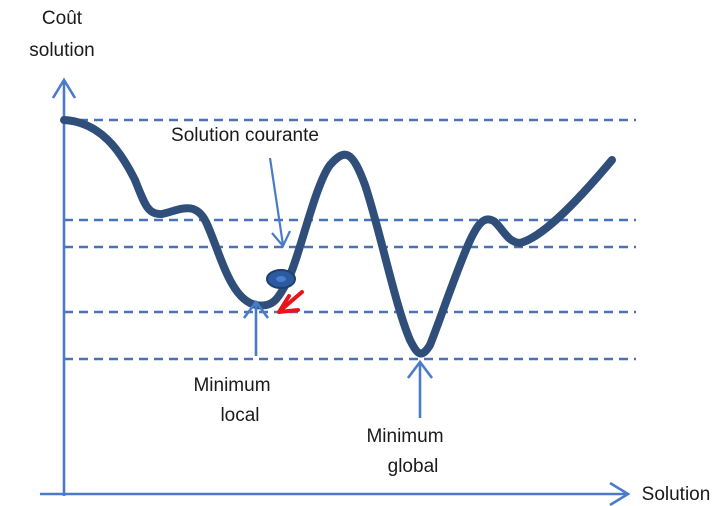 Image resolution: width=720 pixels, height=506 pixels. What do you see at coordinates (239, 415) in the screenshot?
I see `local-min-label-line2: local` at bounding box center [239, 415].